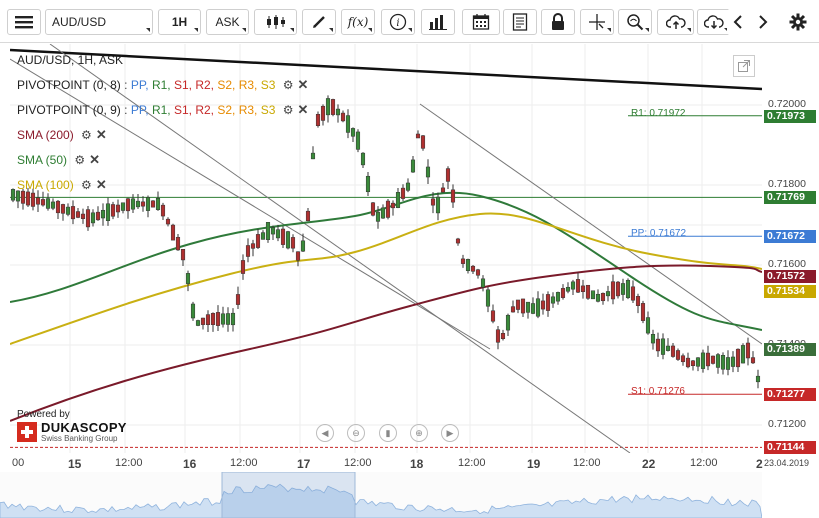 The width and height of the screenshot is (819, 518). Describe the element at coordinates (275, 22) in the screenshot. I see `chart-type-button` at that location.